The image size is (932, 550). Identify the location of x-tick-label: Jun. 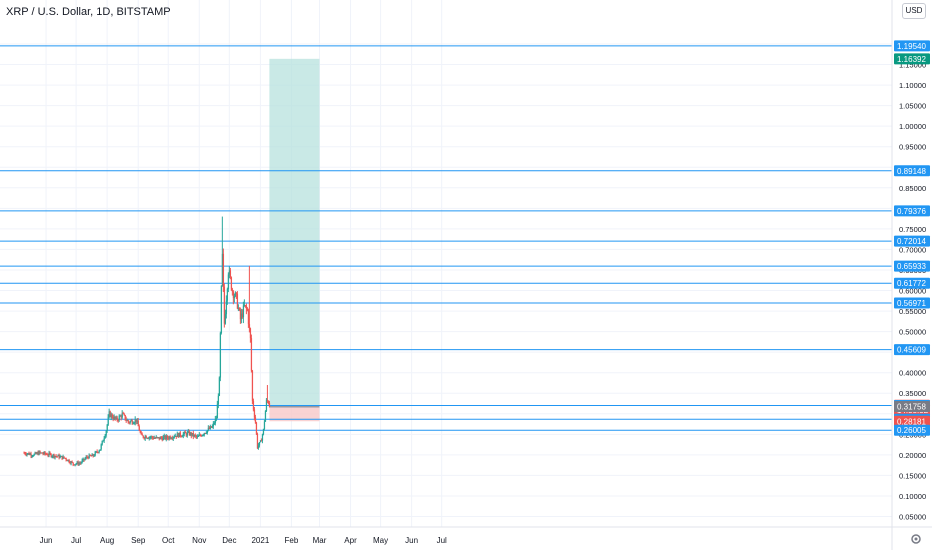
(411, 540).